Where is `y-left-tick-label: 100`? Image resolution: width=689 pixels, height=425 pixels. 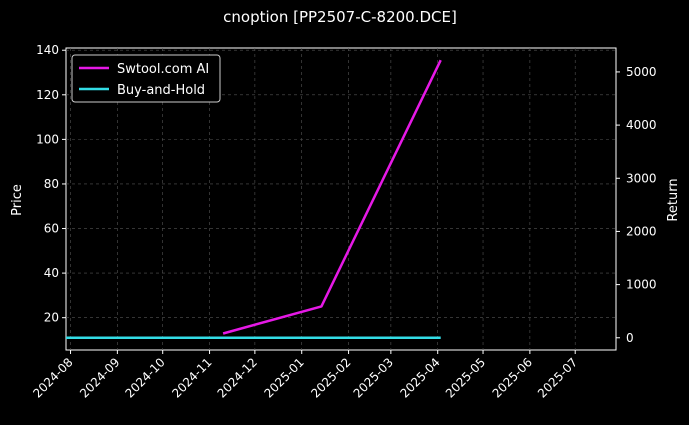 y-left-tick-label: 100 is located at coordinates (47, 139).